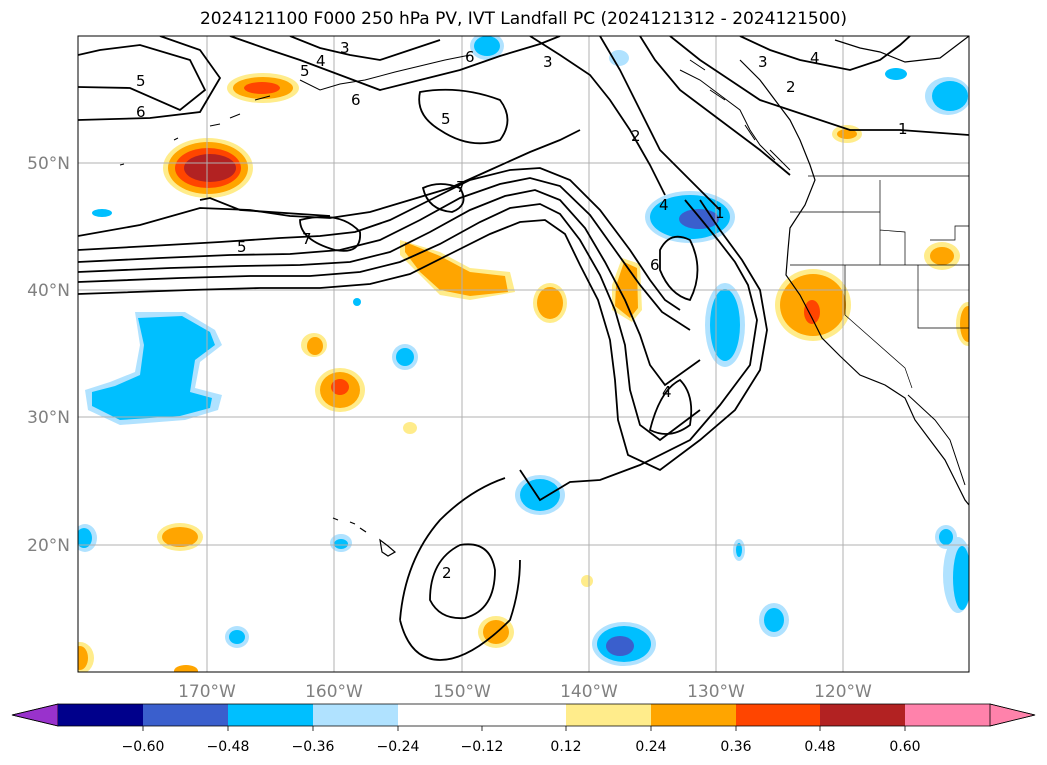 This screenshot has width=1047, height=765. I want to click on colorbar-tick: −0.12, so click(482, 747).